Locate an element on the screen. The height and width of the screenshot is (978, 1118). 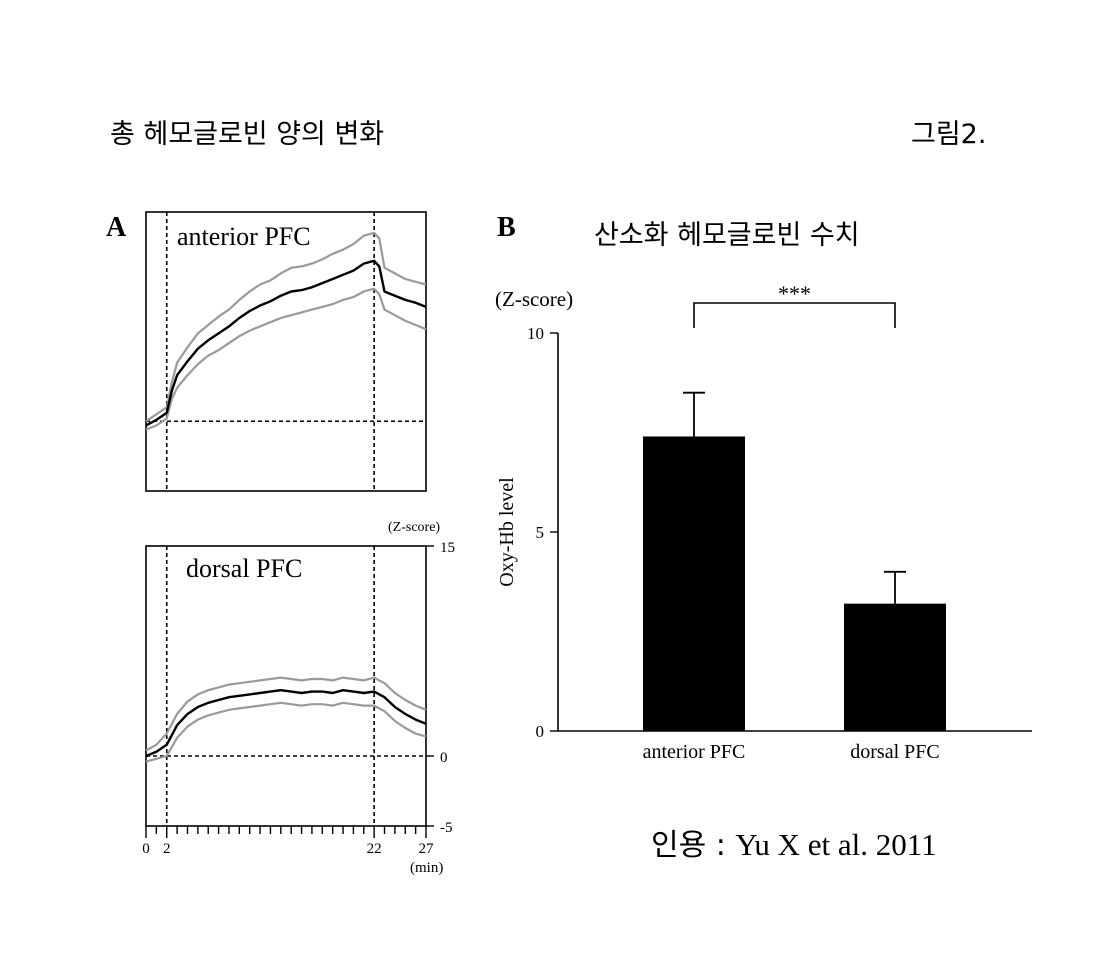
x-tick-label: 2 is located at coordinates (167, 849).